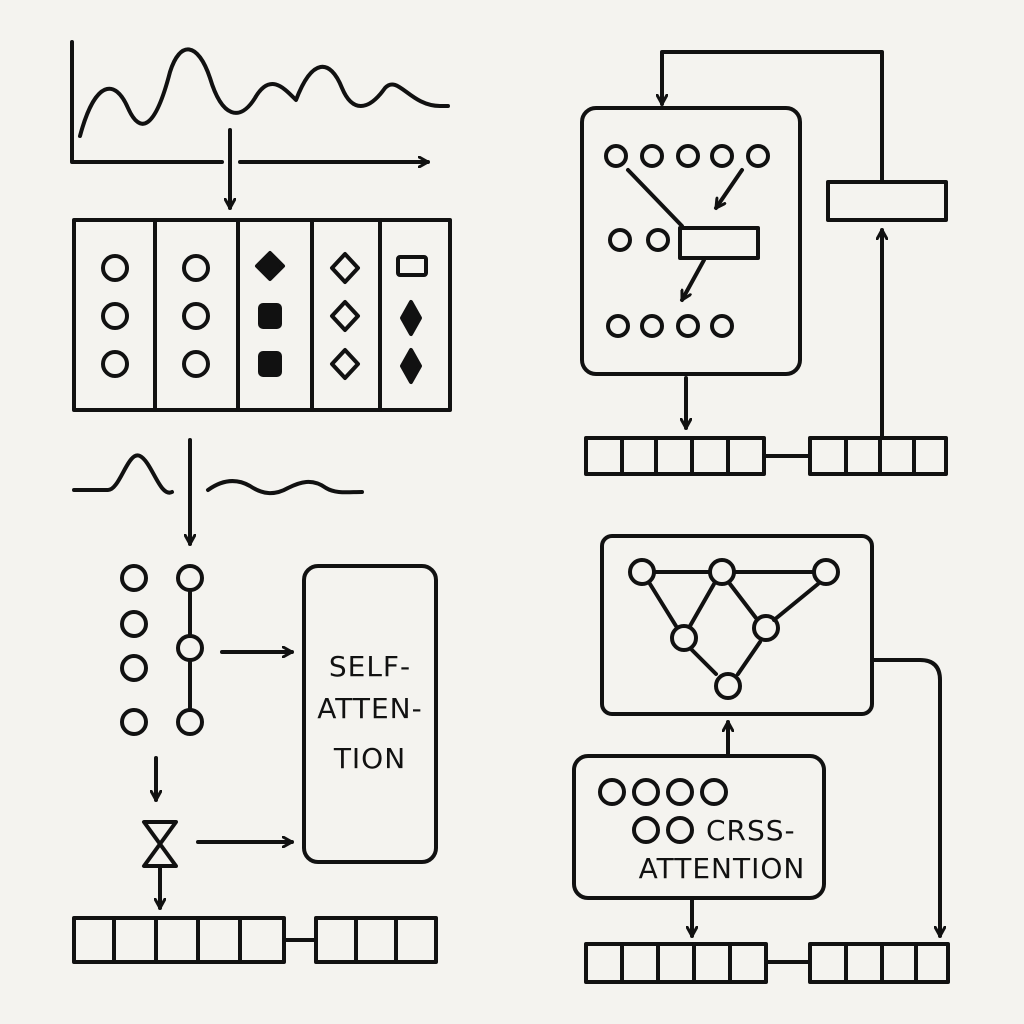 The width and height of the screenshot is (1024, 1024). Describe the element at coordinates (147, 102) in the screenshot. I see `chart-axes` at that location.